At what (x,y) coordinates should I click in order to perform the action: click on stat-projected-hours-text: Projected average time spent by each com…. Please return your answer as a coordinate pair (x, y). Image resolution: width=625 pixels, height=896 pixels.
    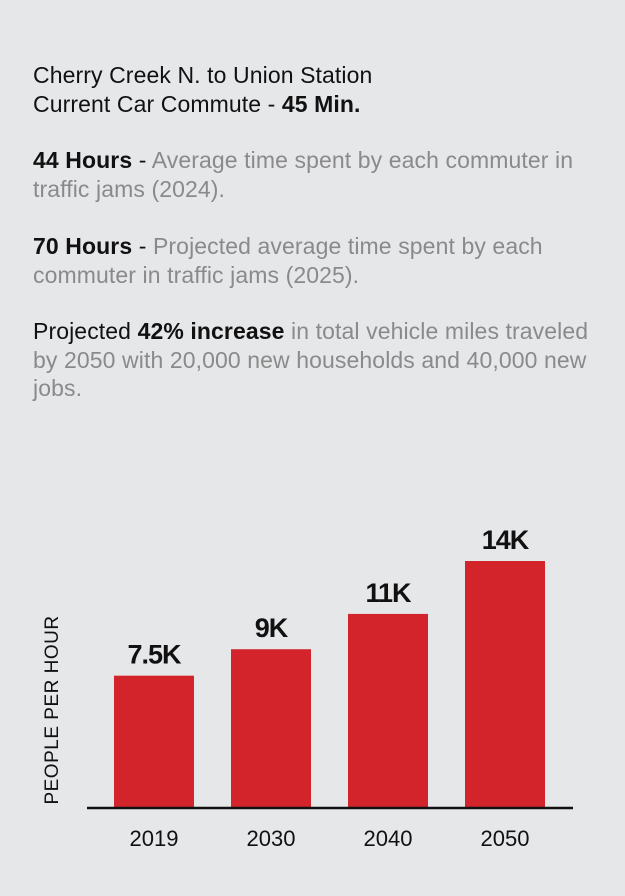
    Looking at the image, I should click on (288, 260).